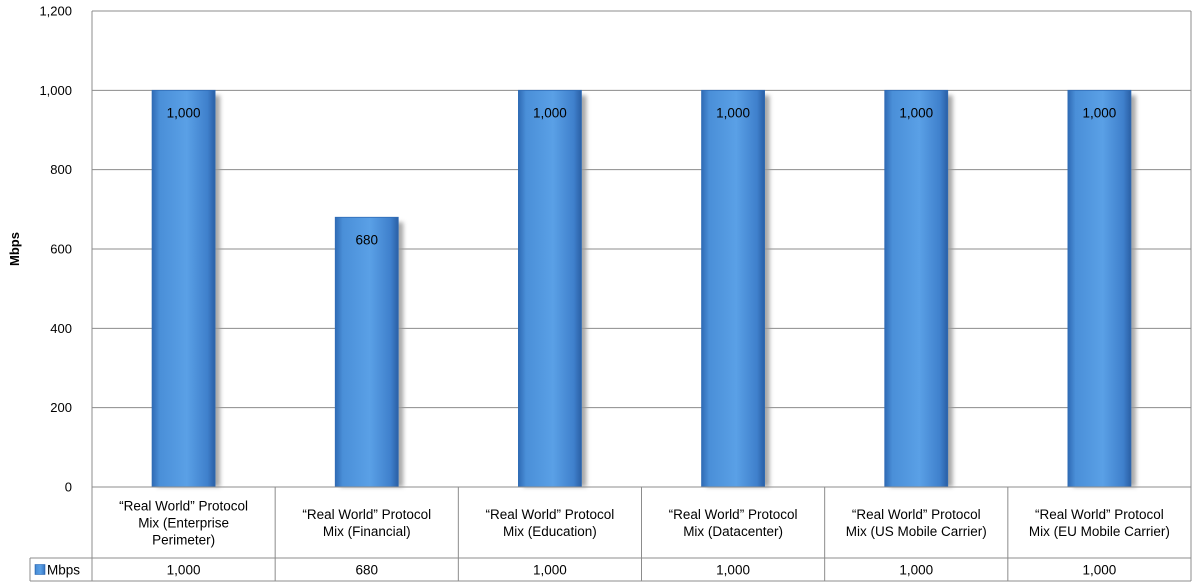 This screenshot has height=584, width=1199. Describe the element at coordinates (366, 523) in the screenshot. I see `category-label: “Real World” Protocol Mix (Financial)` at that location.